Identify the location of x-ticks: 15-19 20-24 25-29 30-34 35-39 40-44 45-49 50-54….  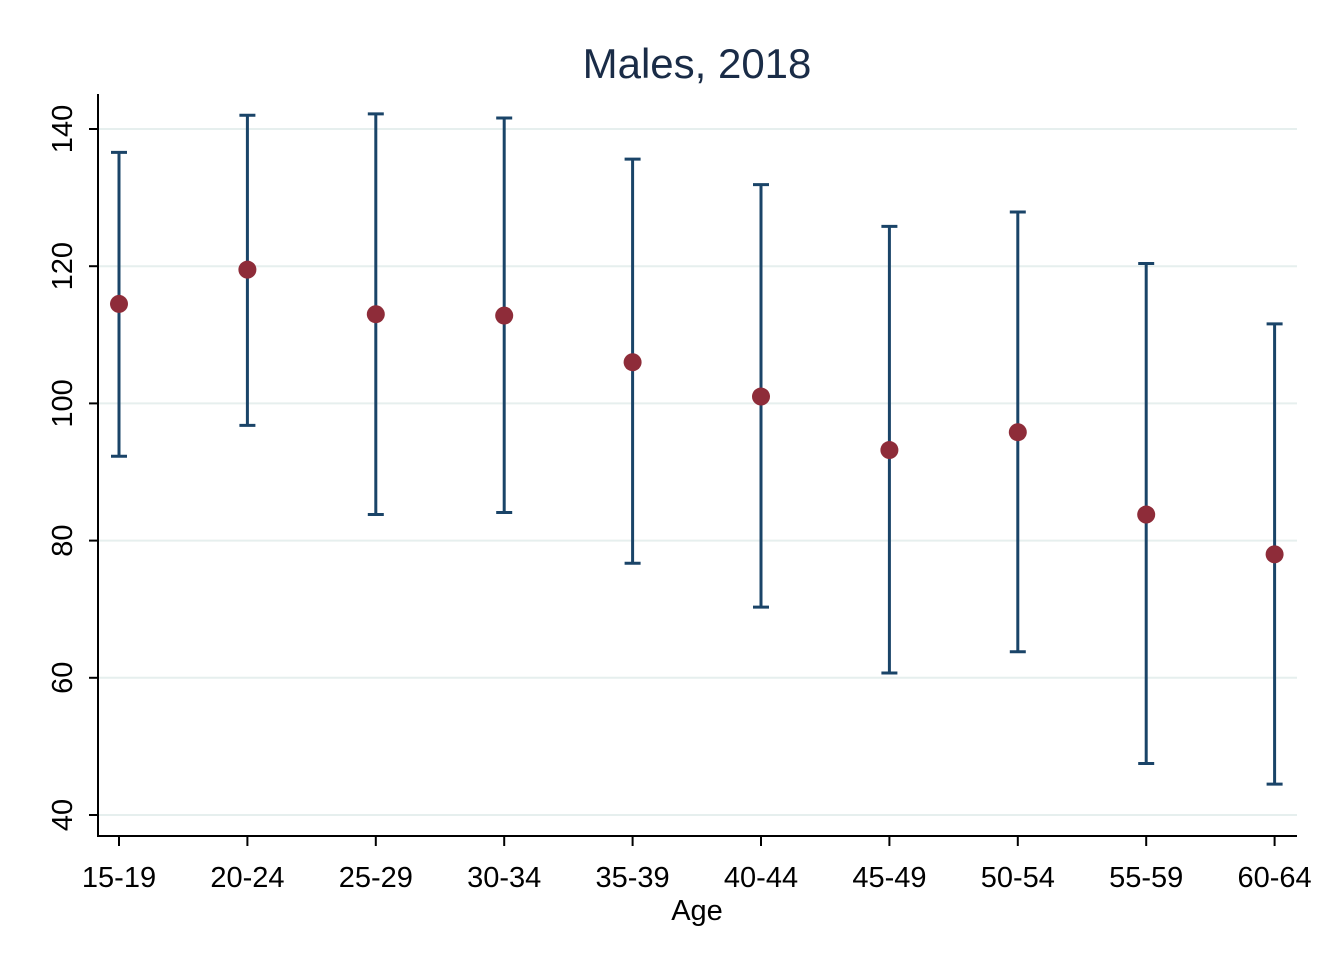
(697, 865).